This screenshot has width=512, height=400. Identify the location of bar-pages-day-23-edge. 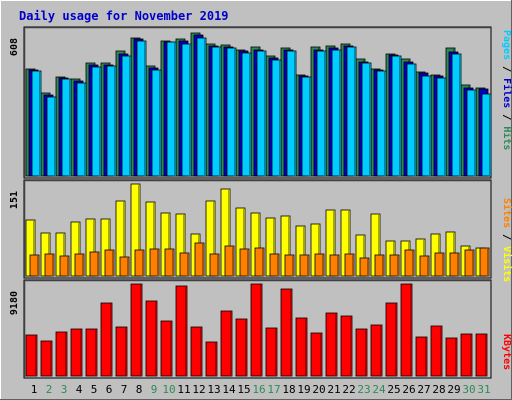
(370, 120).